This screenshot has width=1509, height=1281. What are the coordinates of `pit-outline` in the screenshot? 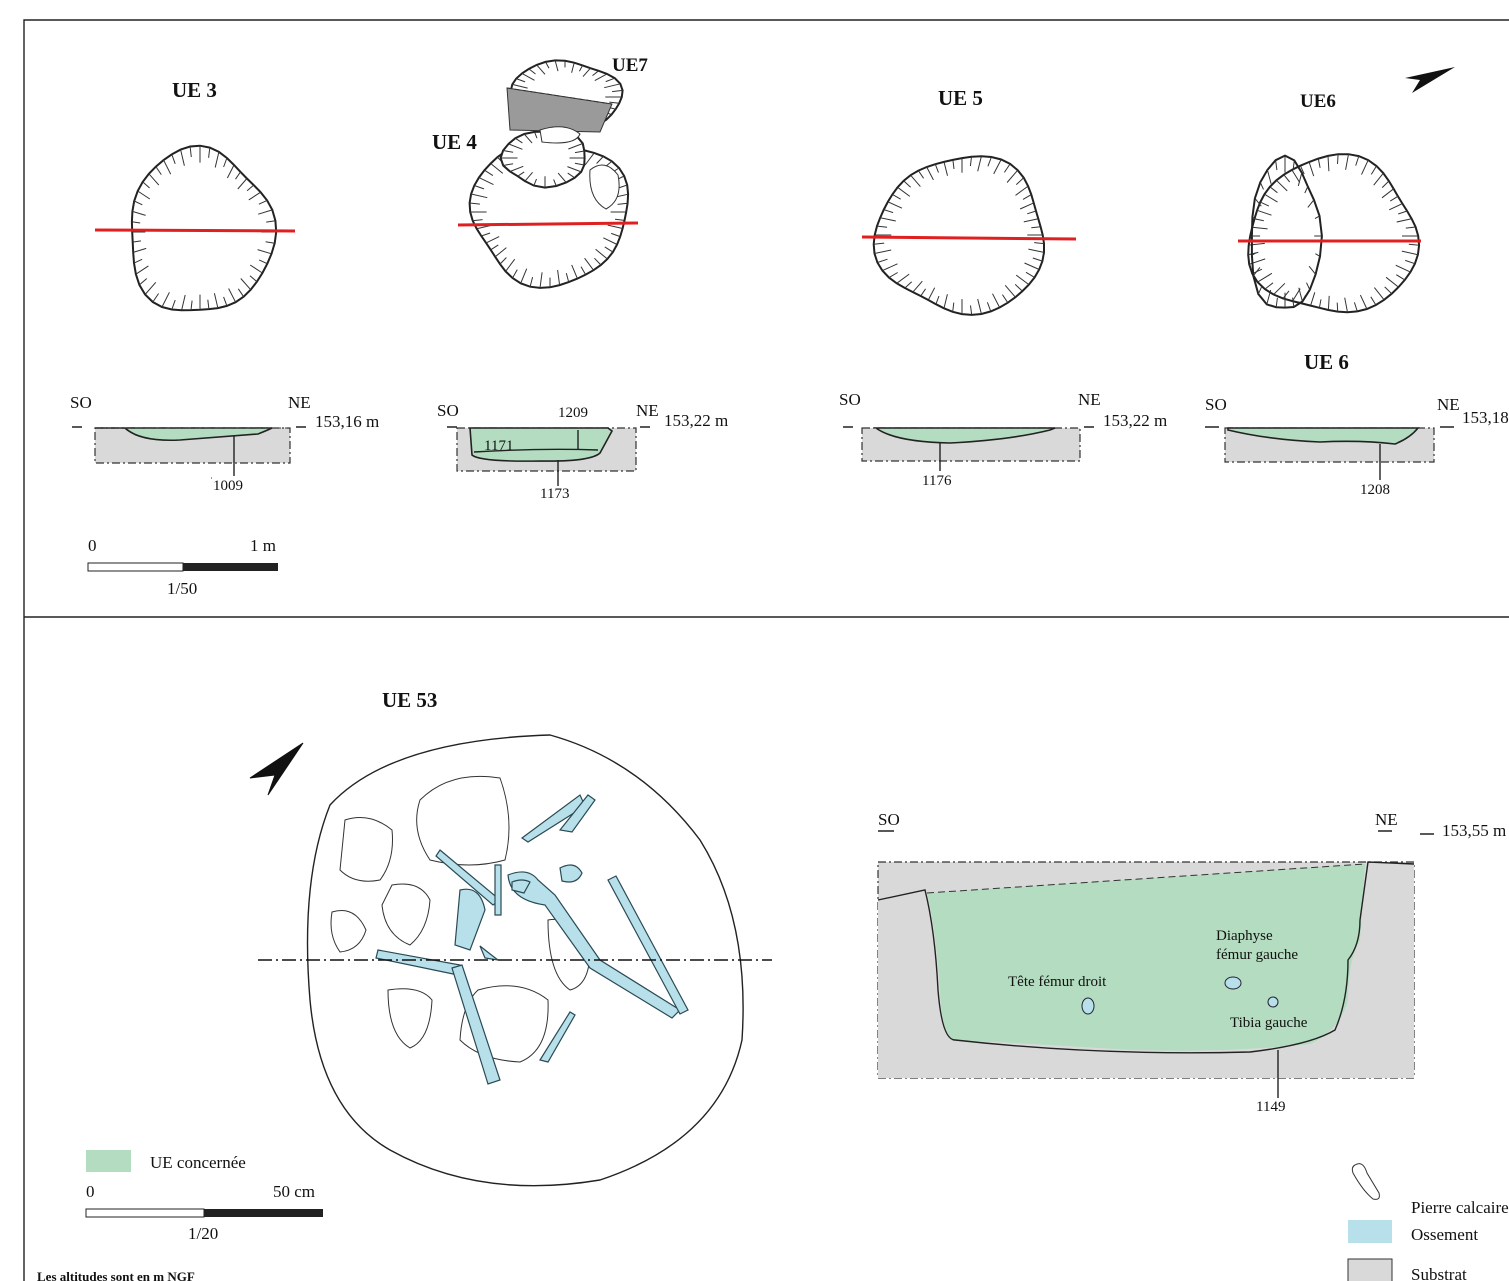 It's located at (525, 960).